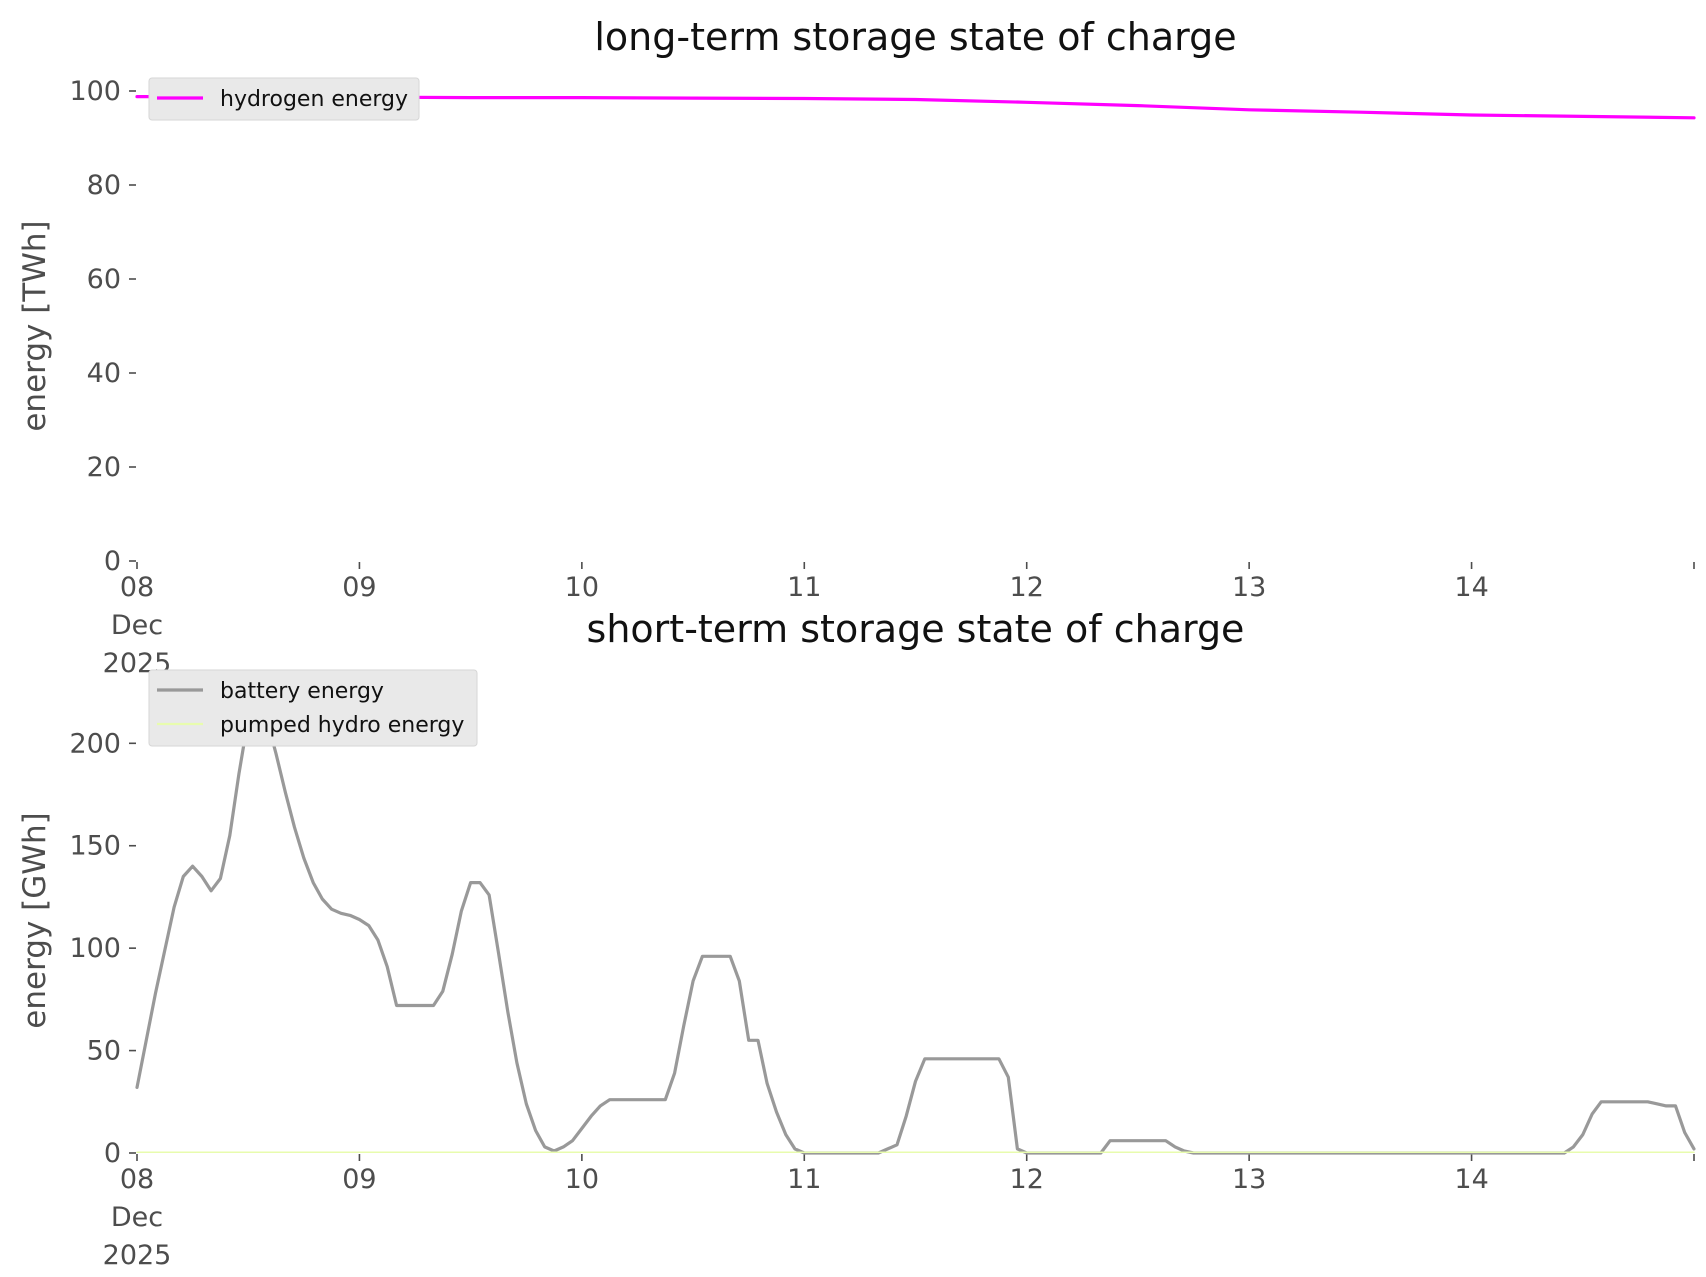 The image size is (1706, 1277). What do you see at coordinates (342, 725) in the screenshot?
I see `legend-entry: pumped hydro energy` at bounding box center [342, 725].